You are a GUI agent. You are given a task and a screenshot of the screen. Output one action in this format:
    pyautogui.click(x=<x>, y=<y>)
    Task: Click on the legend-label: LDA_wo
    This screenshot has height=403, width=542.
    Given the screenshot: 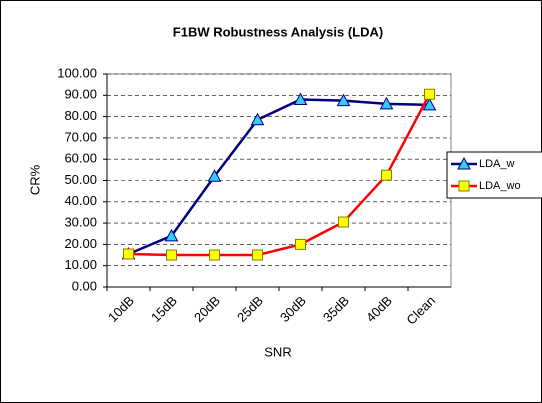 What is the action you would take?
    pyautogui.click(x=500, y=186)
    